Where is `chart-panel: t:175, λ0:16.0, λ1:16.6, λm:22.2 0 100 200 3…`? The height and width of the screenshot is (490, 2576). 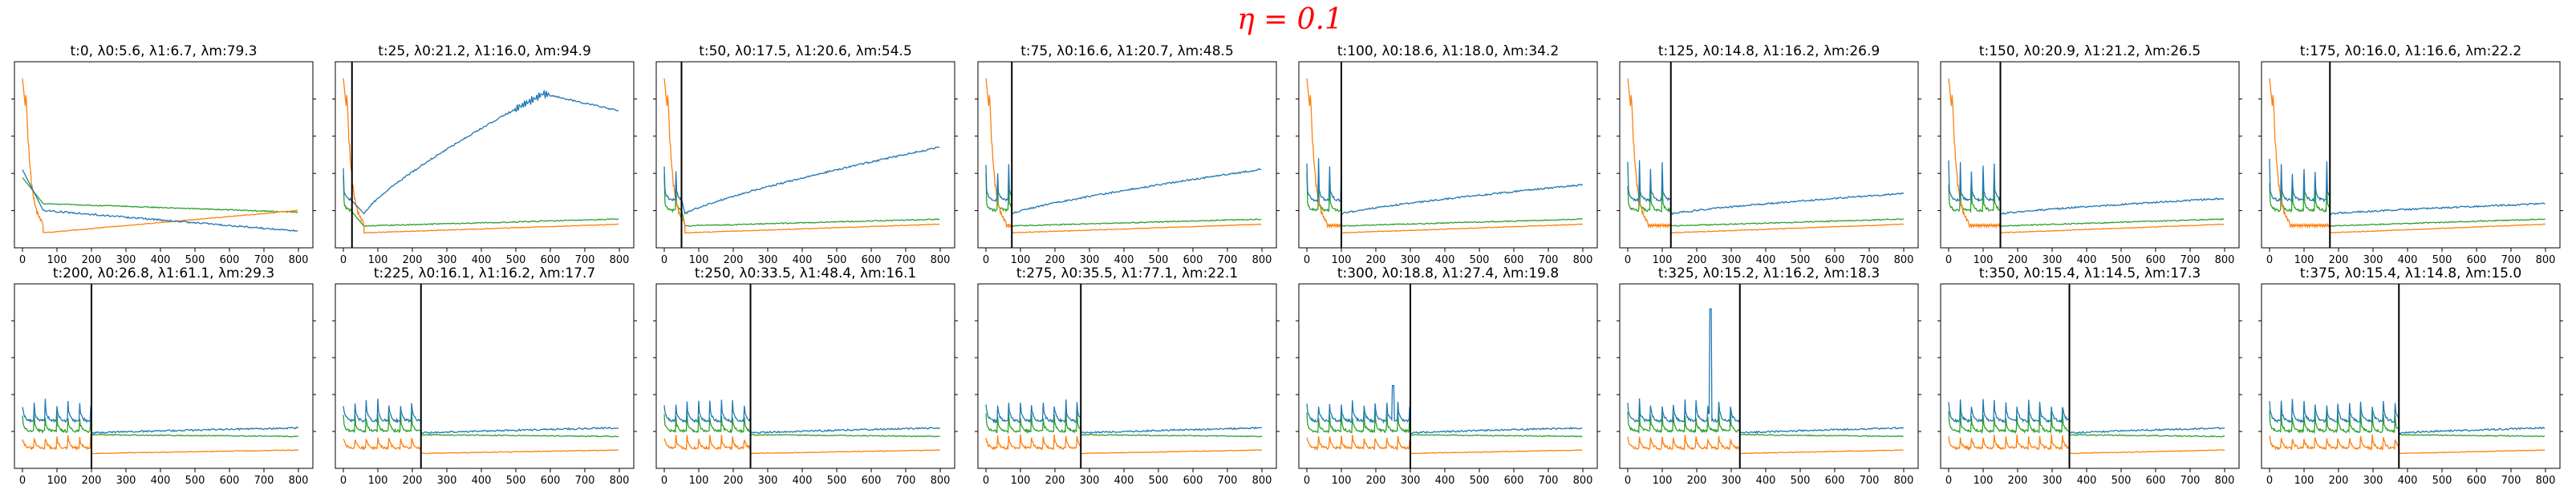
chart-panel: t:175, λ0:16.0, λ1:16.6, λm:22.2 0 100 200 3… is located at coordinates (2410, 154).